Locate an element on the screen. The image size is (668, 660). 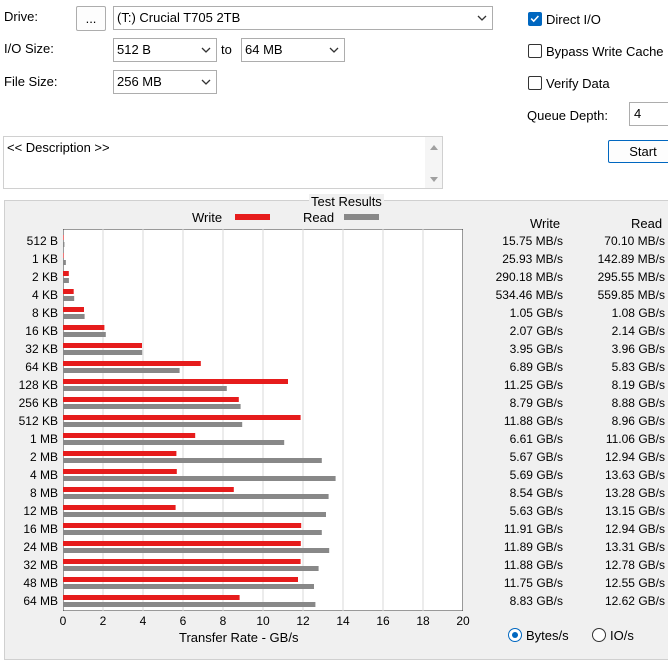
direct-io-label: Direct I/O is located at coordinates (573, 19).